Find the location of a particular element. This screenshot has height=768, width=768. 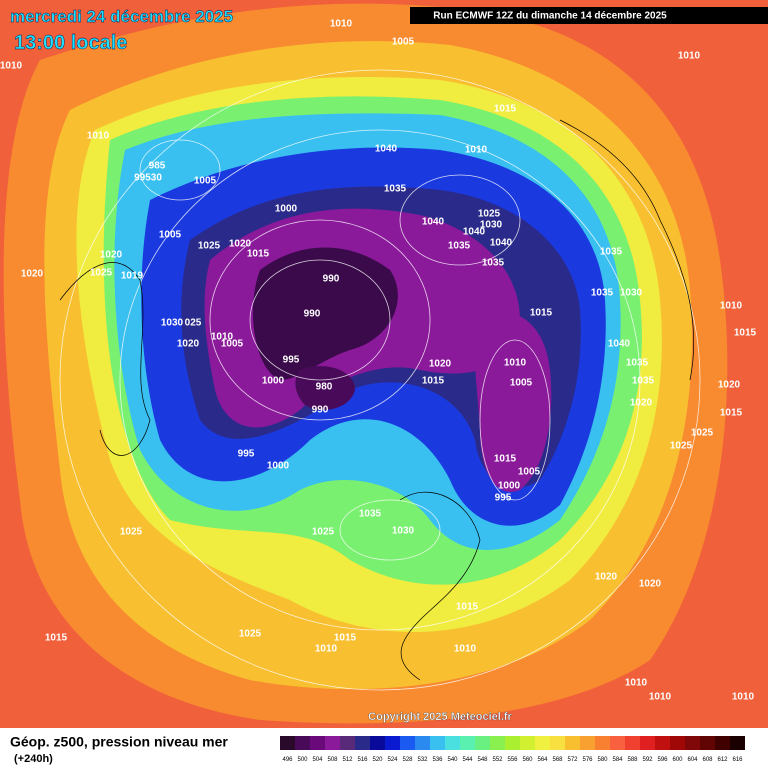

colorbar-label: 604 is located at coordinates (692, 760).